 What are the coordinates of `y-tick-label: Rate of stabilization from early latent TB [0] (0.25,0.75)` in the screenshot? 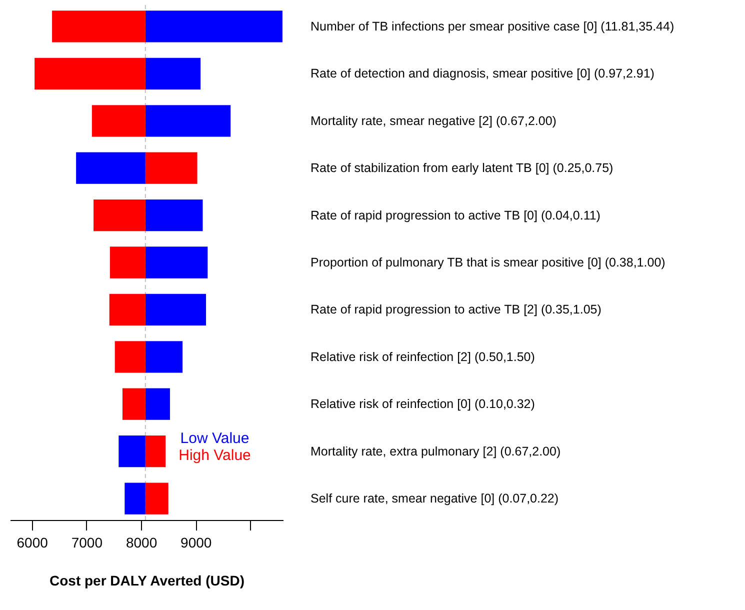 It's located at (462, 168).